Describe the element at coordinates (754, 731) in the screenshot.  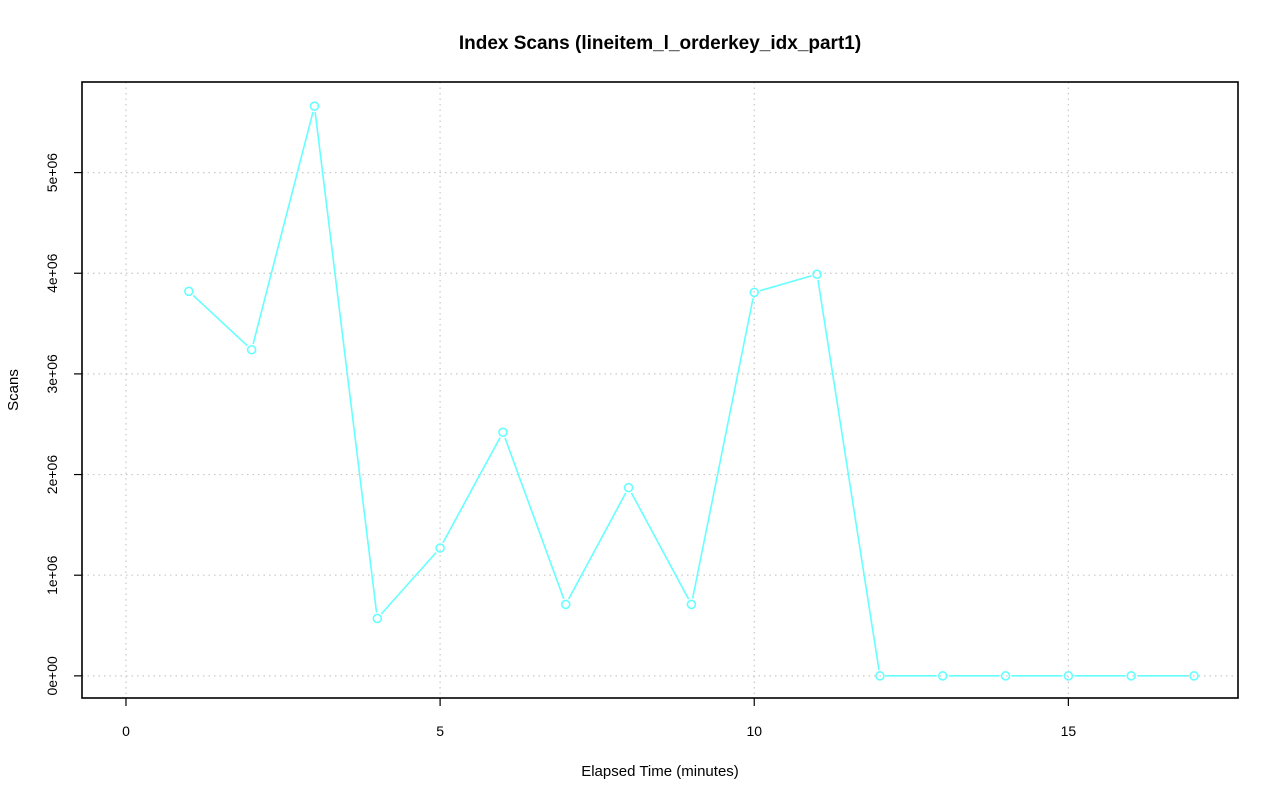
I see `x-tick-label: 10` at that location.